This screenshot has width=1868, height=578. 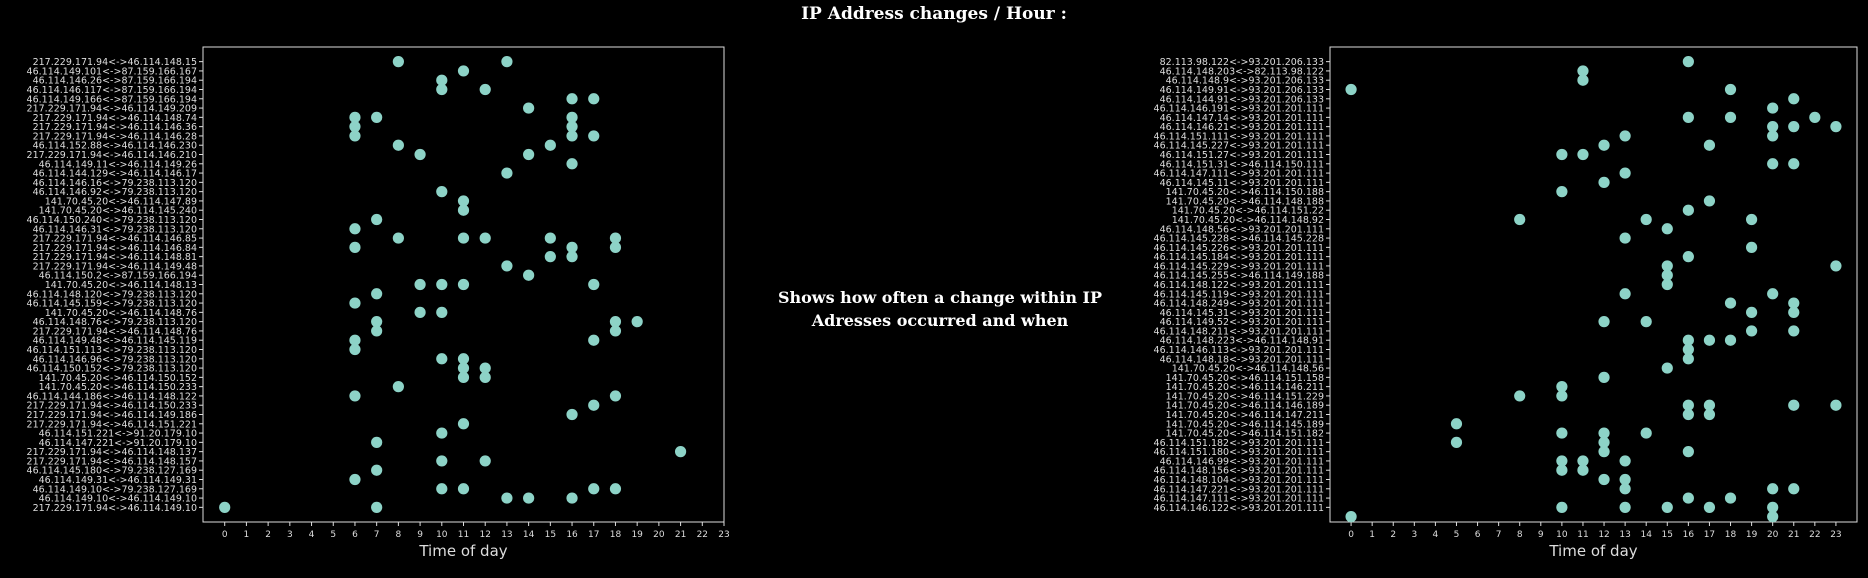 What do you see at coordinates (115, 508) in the screenshot?
I see `y-tick-label: 217.229.171.94<->46.114.149.10` at bounding box center [115, 508].